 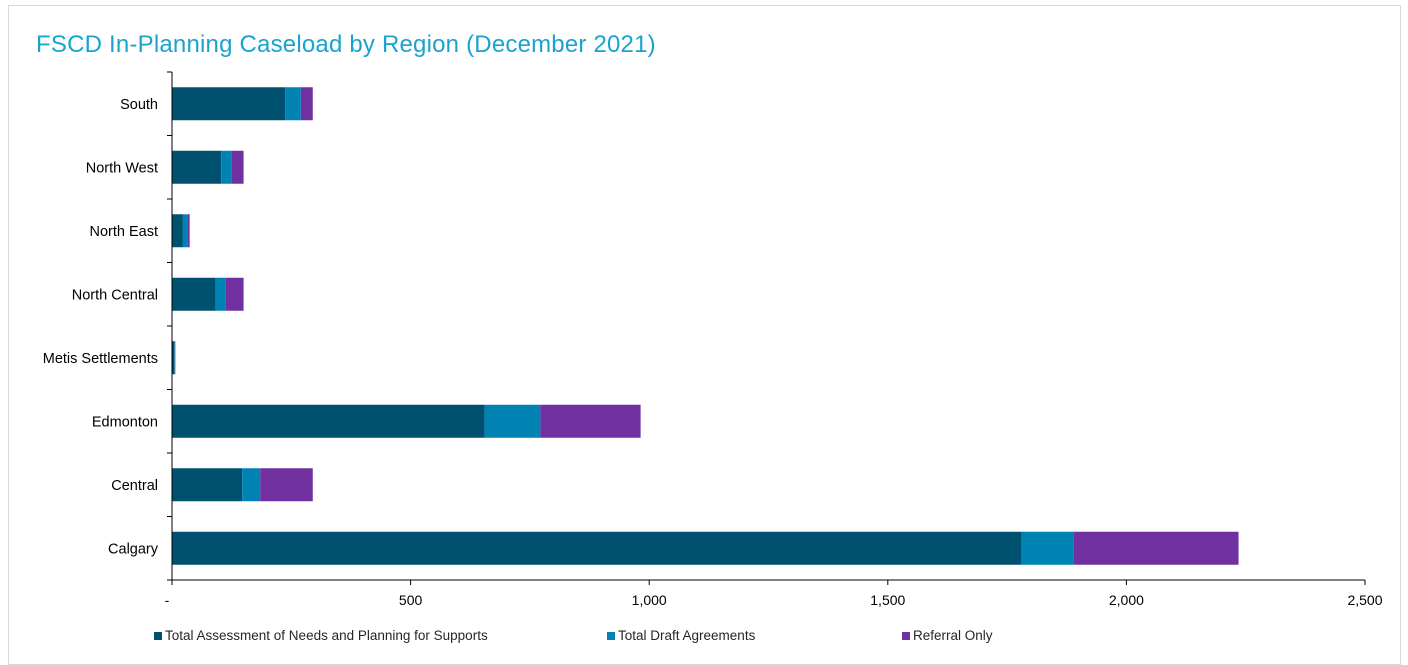 What do you see at coordinates (124, 232) in the screenshot?
I see `category-label-north-east: North East` at bounding box center [124, 232].